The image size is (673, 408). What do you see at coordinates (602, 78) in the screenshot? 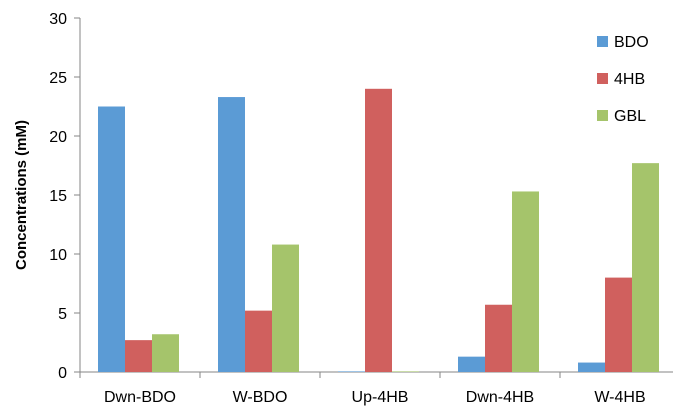
I see `legend-swatch-4hb` at bounding box center [602, 78].